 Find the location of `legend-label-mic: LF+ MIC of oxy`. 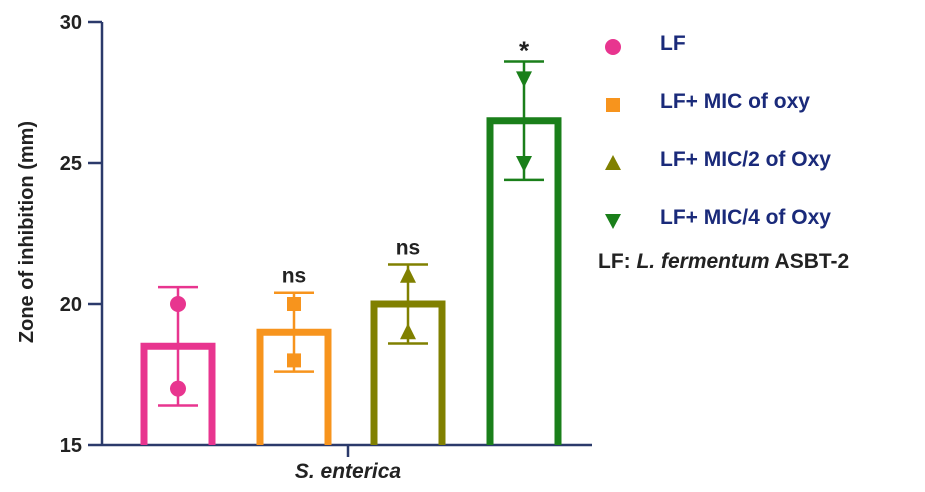

legend-label-mic: LF+ MIC of oxy is located at coordinates (735, 101).